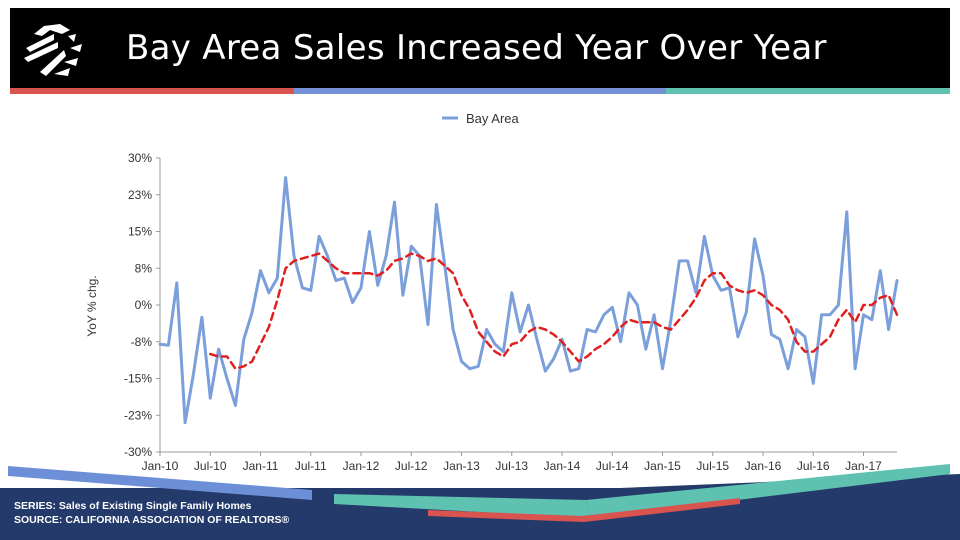 The height and width of the screenshot is (540, 960). What do you see at coordinates (768, 491) in the screenshot?
I see `footer-teal-swoosh-right` at bounding box center [768, 491].